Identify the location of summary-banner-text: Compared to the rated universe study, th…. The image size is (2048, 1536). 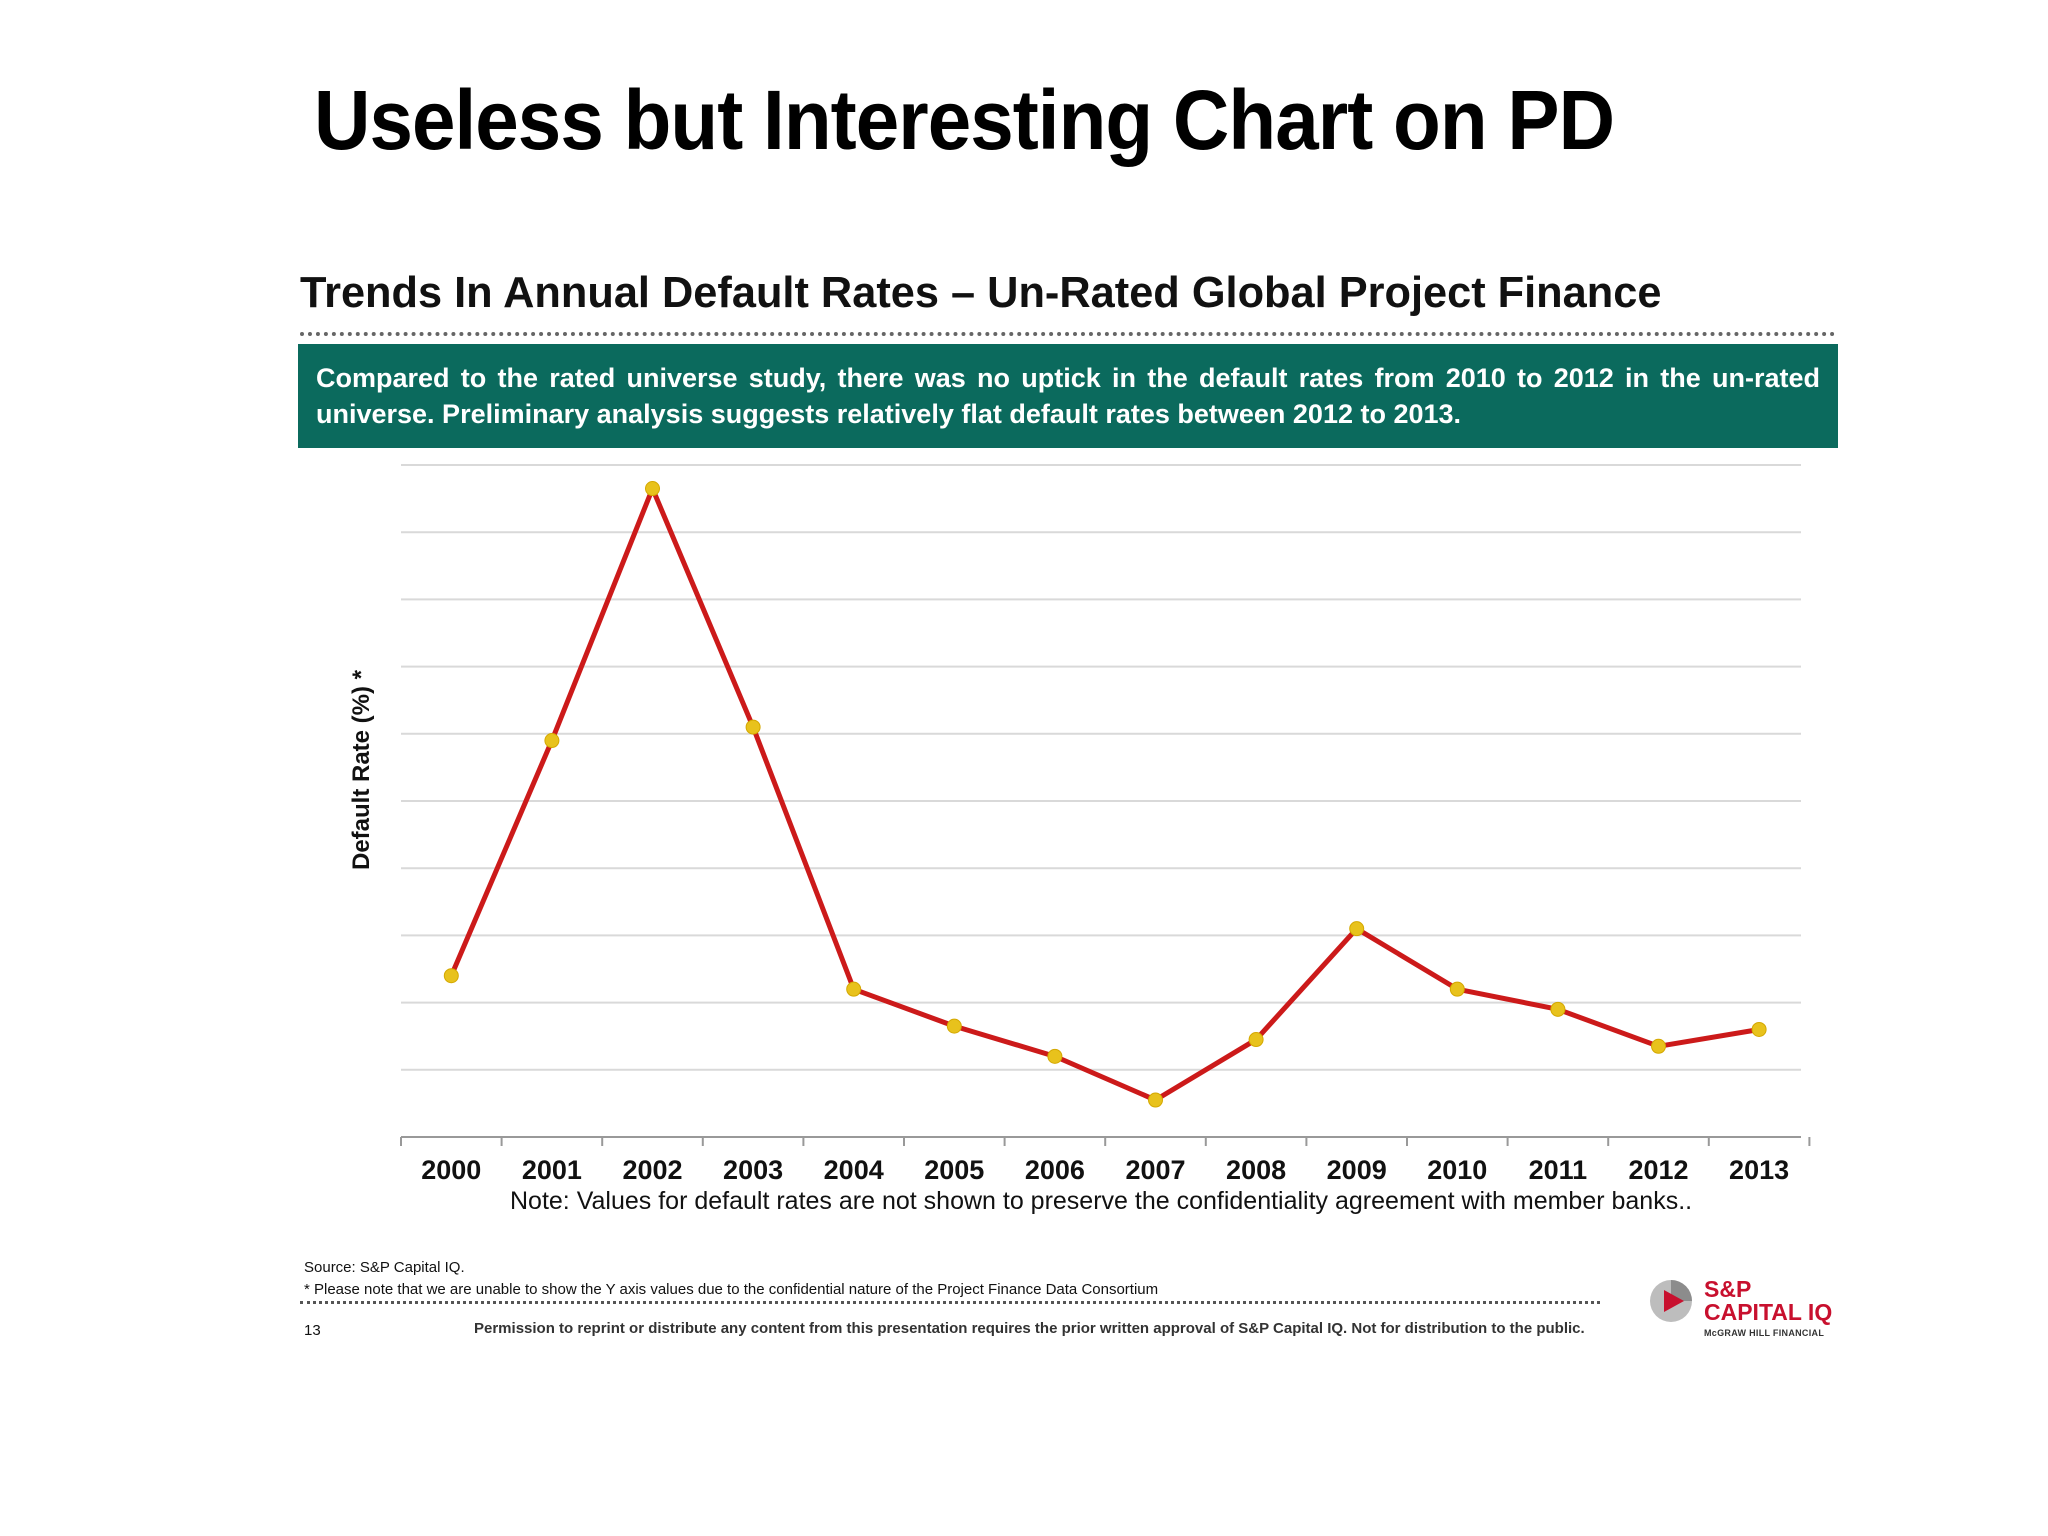
(1068, 396).